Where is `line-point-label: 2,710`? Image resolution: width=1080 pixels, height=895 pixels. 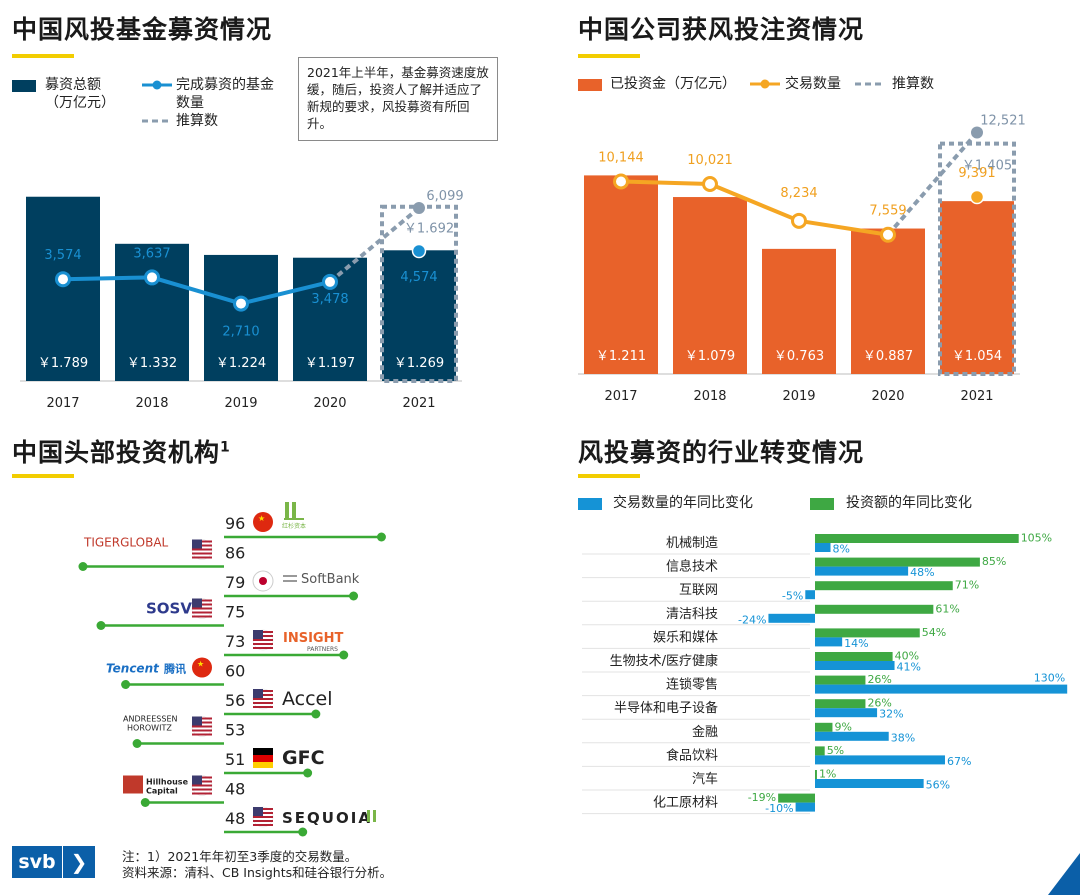 line-point-label: 2,710 is located at coordinates (240, 332).